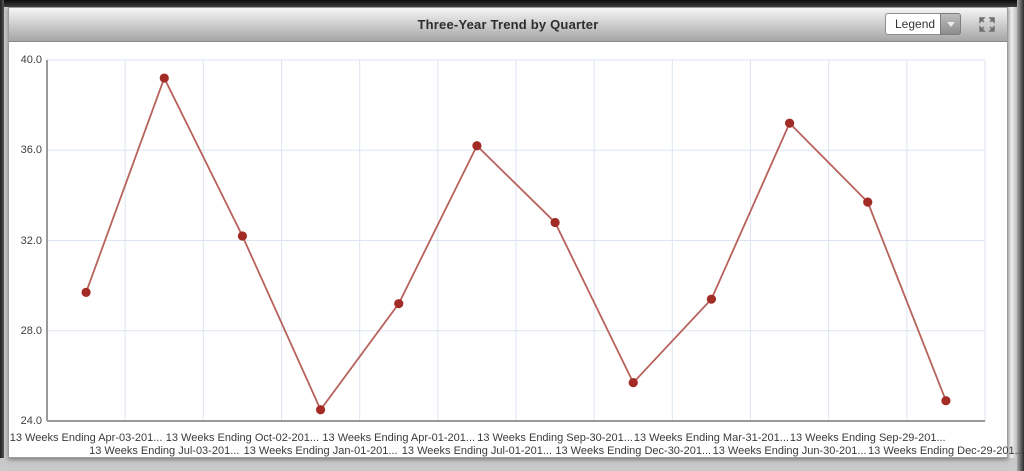 The image size is (1024, 471). Describe the element at coordinates (31, 421) in the screenshot. I see `y-axis-tick-label: 24.0` at that location.